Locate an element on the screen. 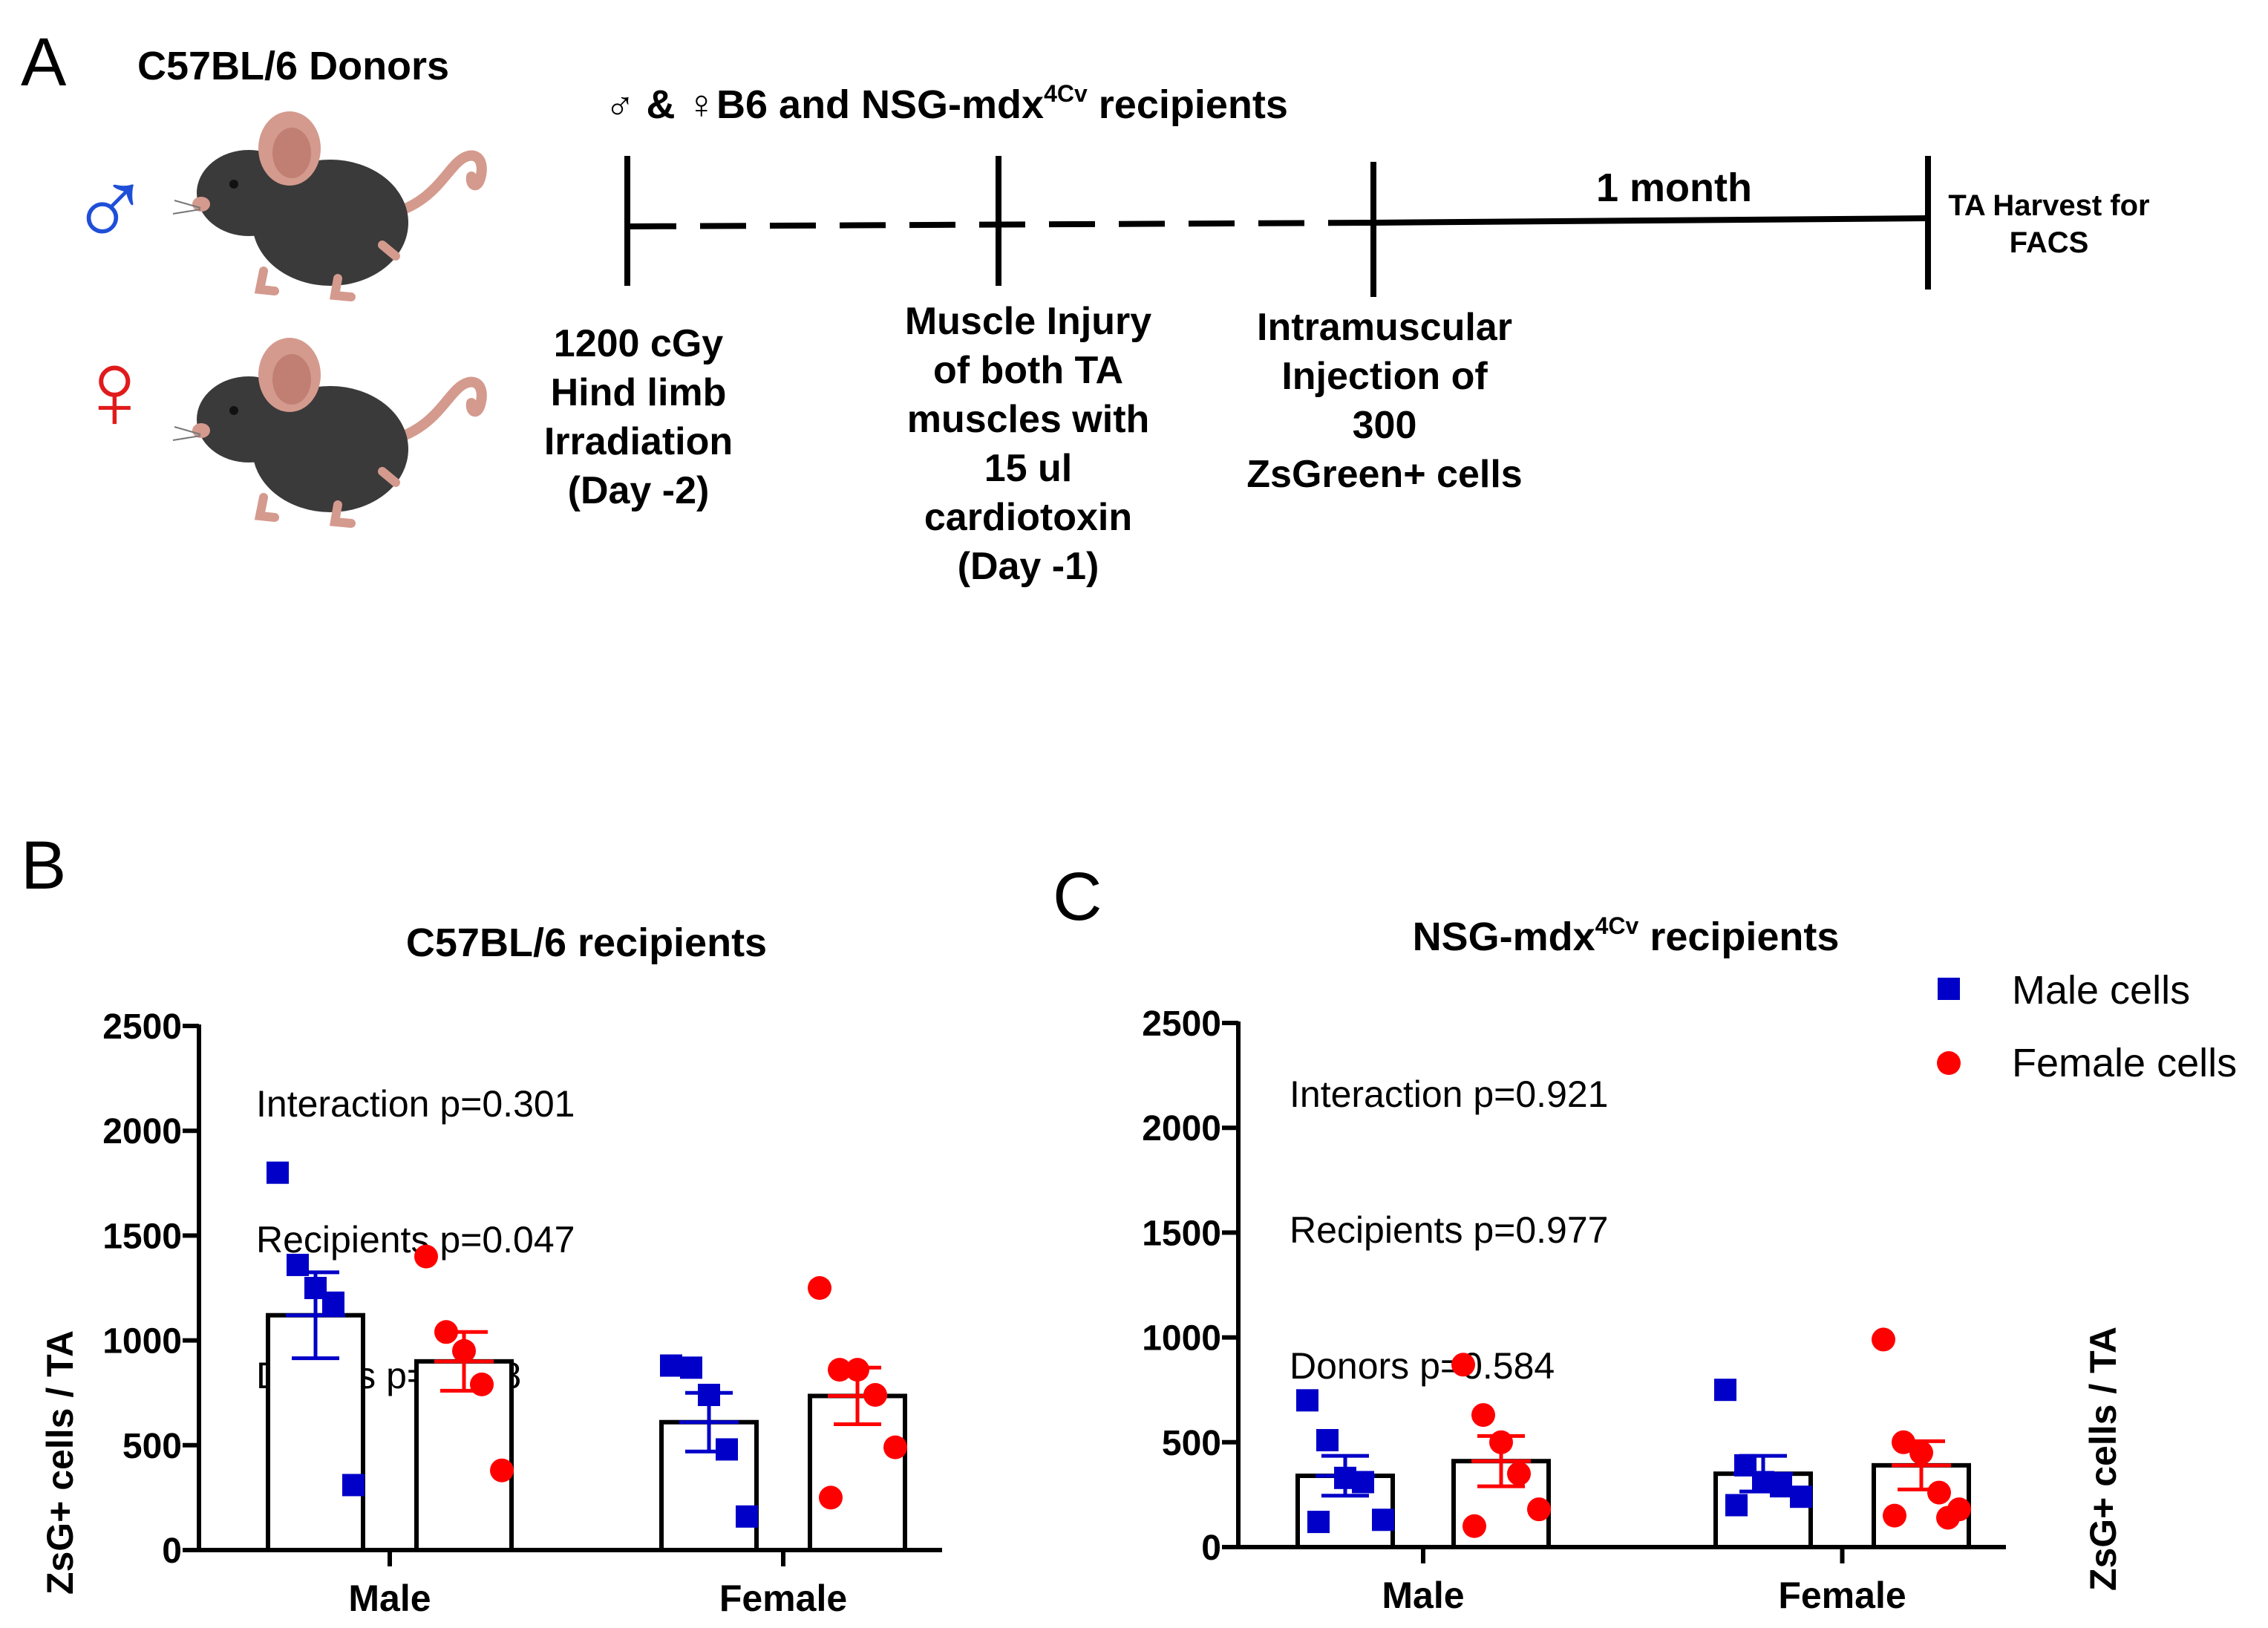  male-mouse-icon is located at coordinates (329, 206).